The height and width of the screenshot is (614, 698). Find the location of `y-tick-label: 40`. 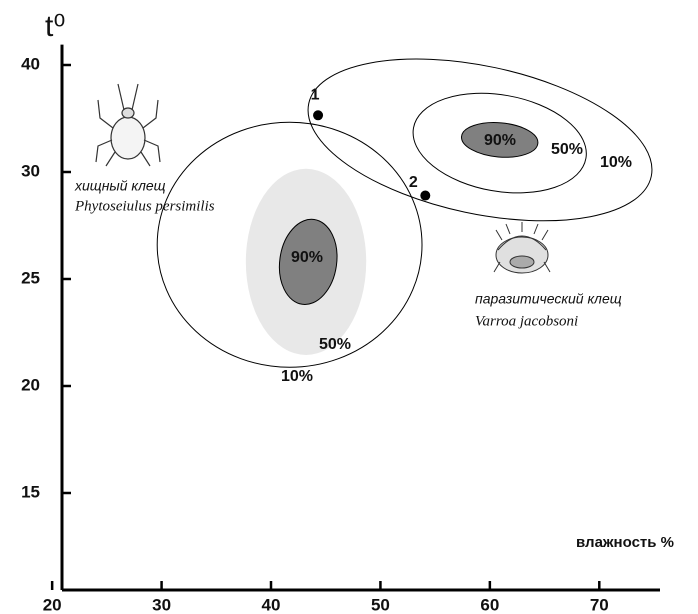

y-tick-label: 40 is located at coordinates (30, 63).